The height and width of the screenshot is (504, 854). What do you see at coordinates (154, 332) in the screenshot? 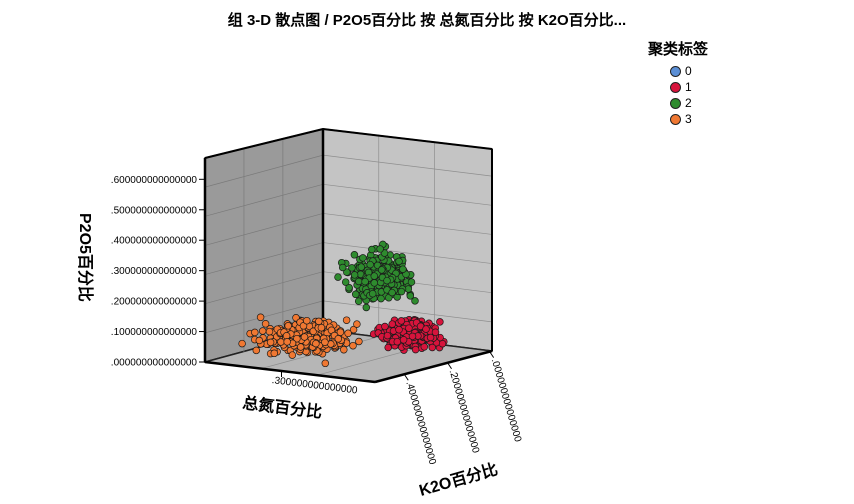
I see `y-tick-label: .100000000000000` at bounding box center [154, 332].